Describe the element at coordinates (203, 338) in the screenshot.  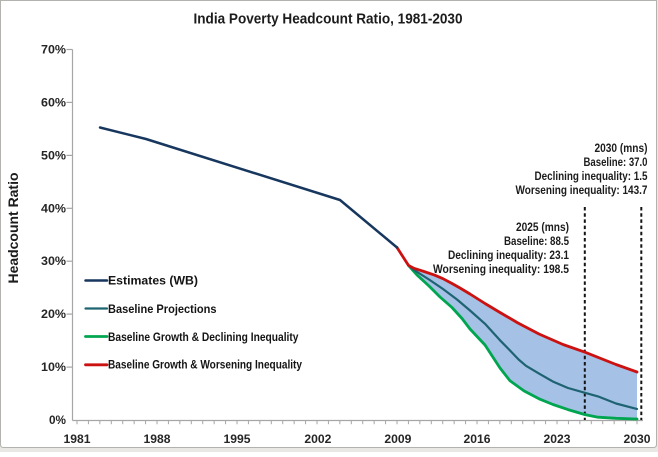
I see `svg-text:Baseline Growth & Declining In: Baseline Growth & Declining Inequality` at that location.